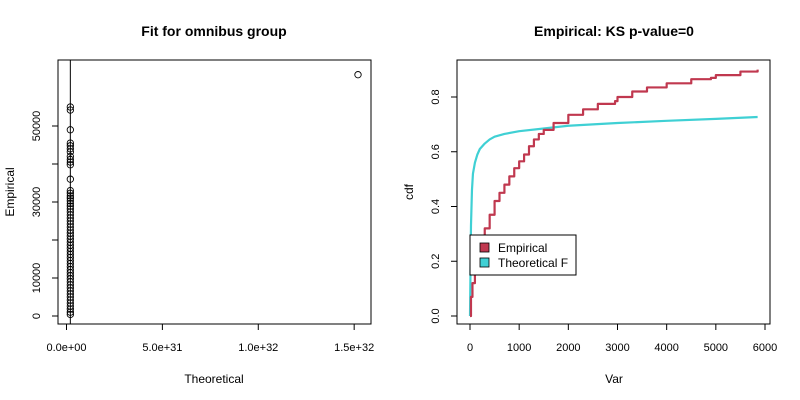  Describe the element at coordinates (436, 151) in the screenshot. I see `right-y-tick-label: 0.6` at that location.